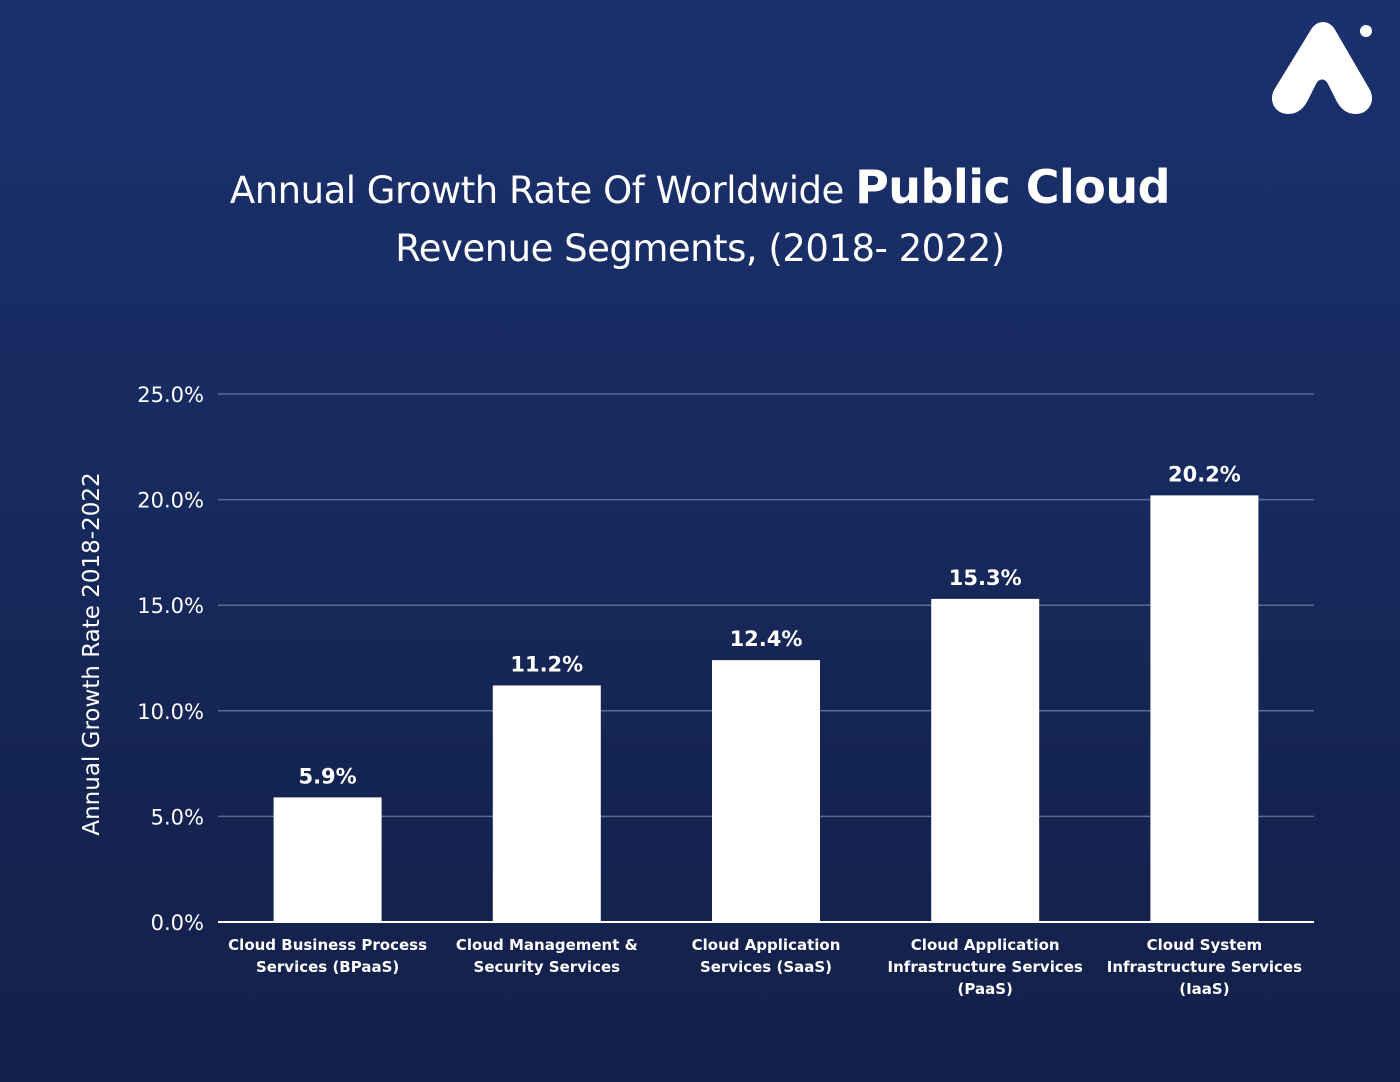  Describe the element at coordinates (766, 639) in the screenshot. I see `bar-value-label: 12.4%` at that location.